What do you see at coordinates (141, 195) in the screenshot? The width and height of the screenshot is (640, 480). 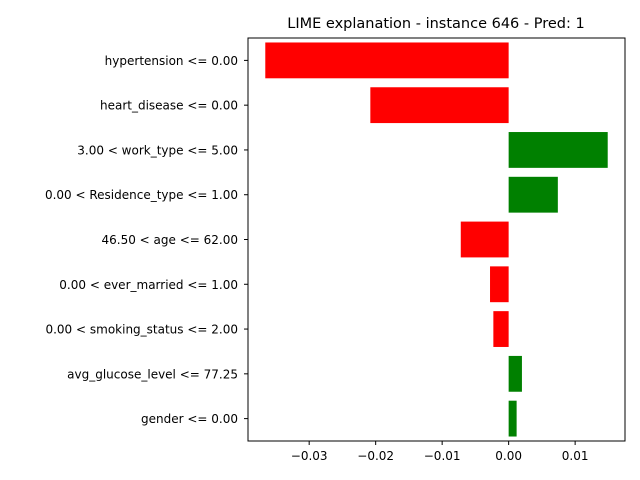 I see `y-tick-label-3: 0.00 < Residence_type <= 1.00` at bounding box center [141, 195].